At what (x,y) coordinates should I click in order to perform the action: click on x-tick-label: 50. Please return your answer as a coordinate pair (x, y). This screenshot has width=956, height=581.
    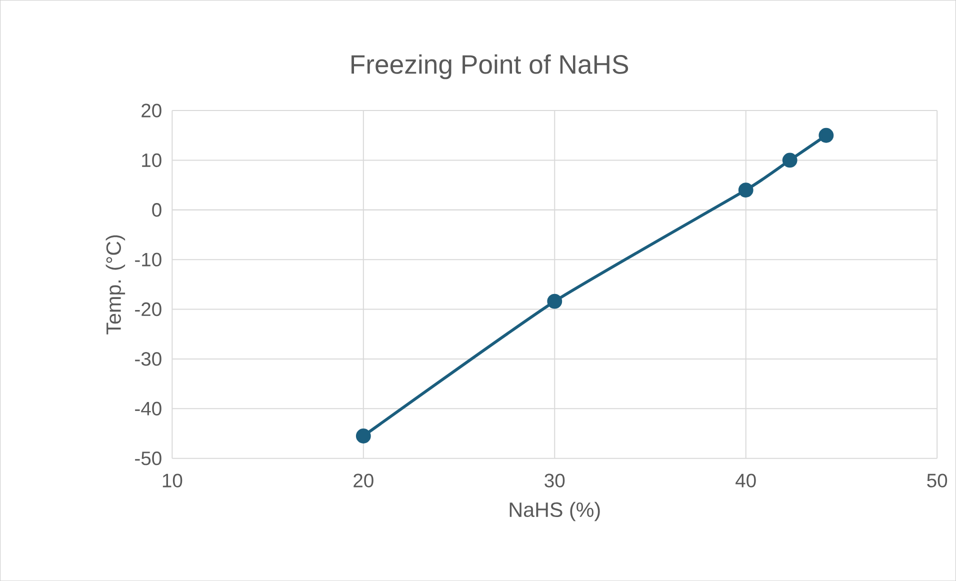
    Looking at the image, I should click on (937, 481).